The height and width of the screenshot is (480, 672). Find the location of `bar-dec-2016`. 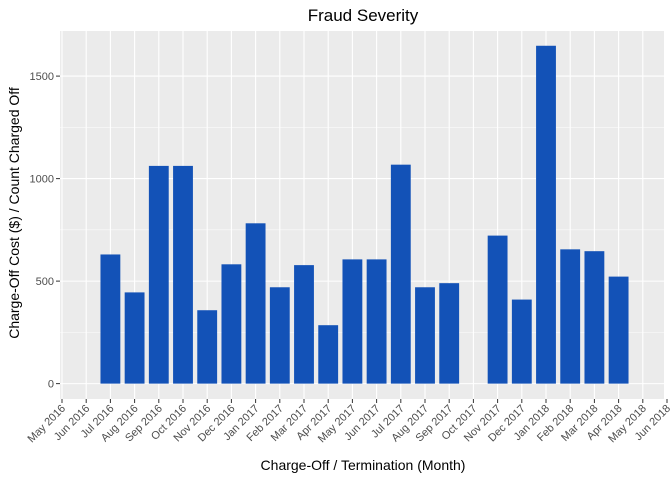

bar-dec-2016 is located at coordinates (231, 324).